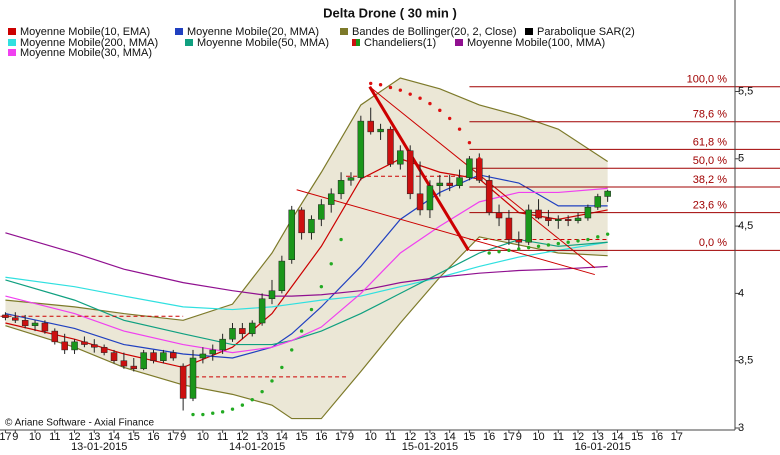  I want to click on y-tick-label: 3,5, so click(745, 361).